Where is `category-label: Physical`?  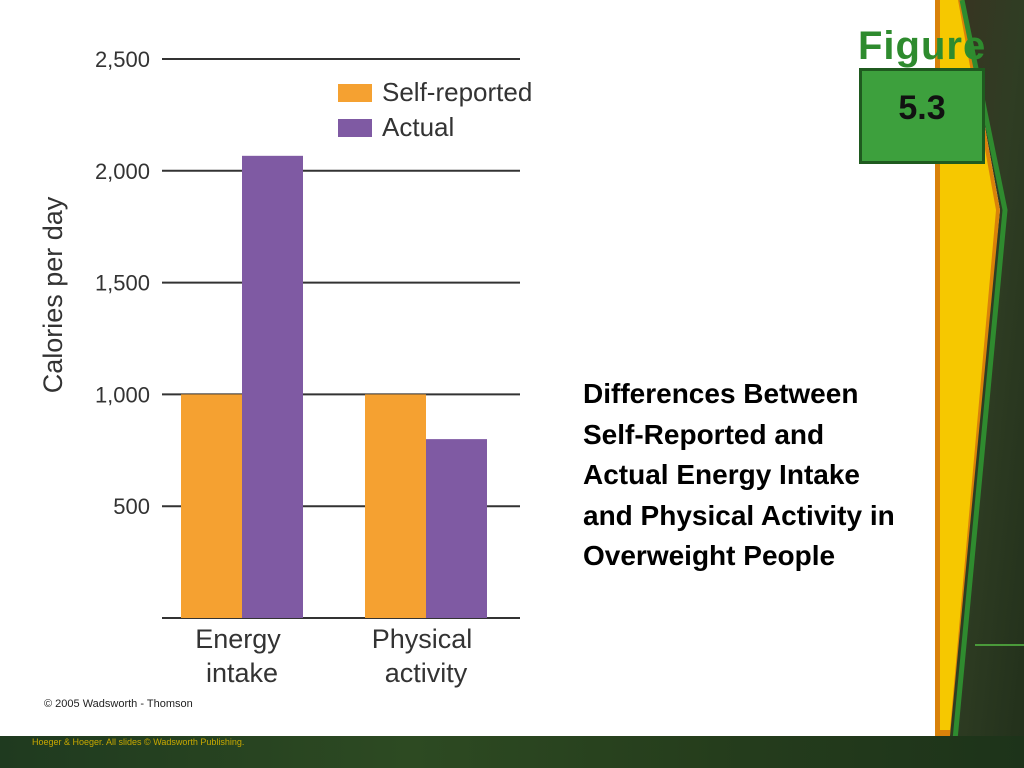 category-label: Physical is located at coordinates (422, 639).